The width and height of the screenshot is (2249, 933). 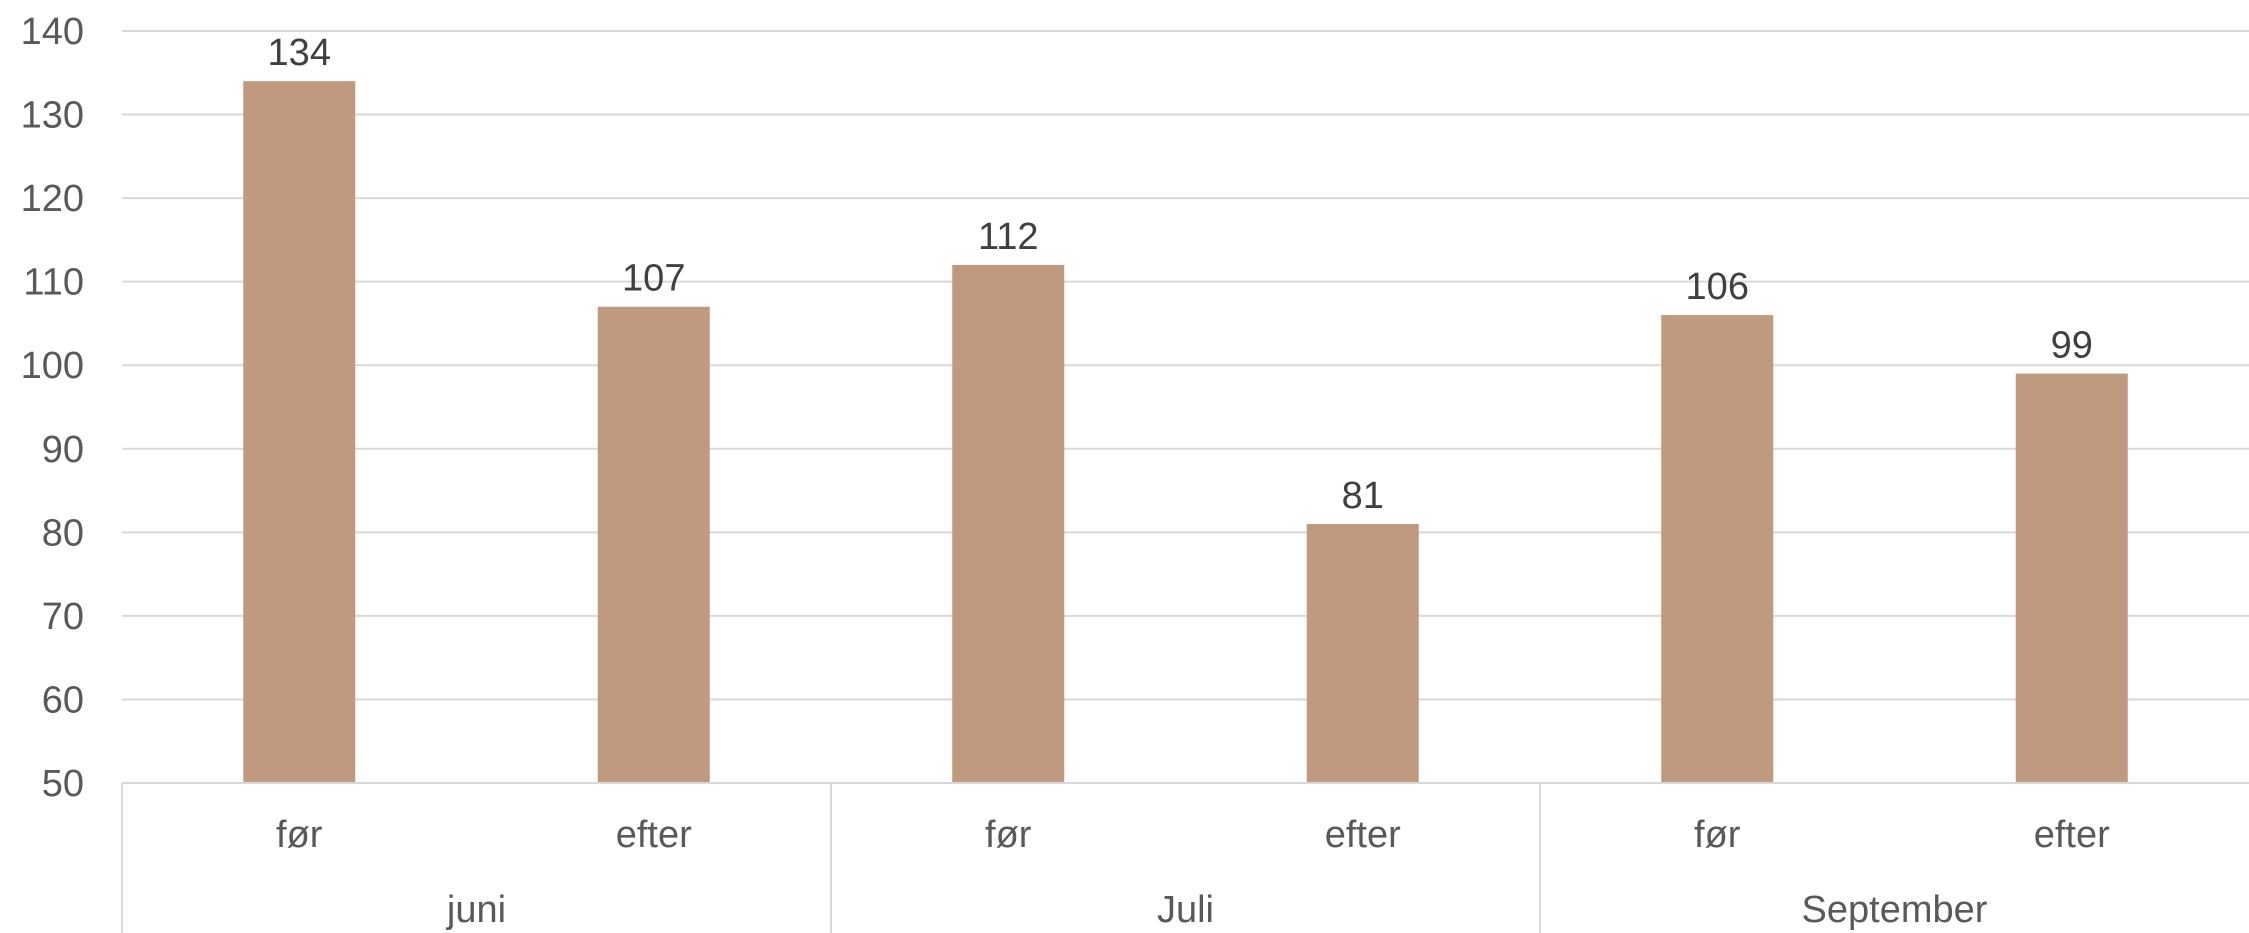 I want to click on y-tick-label: 140, so click(x=52, y=32).